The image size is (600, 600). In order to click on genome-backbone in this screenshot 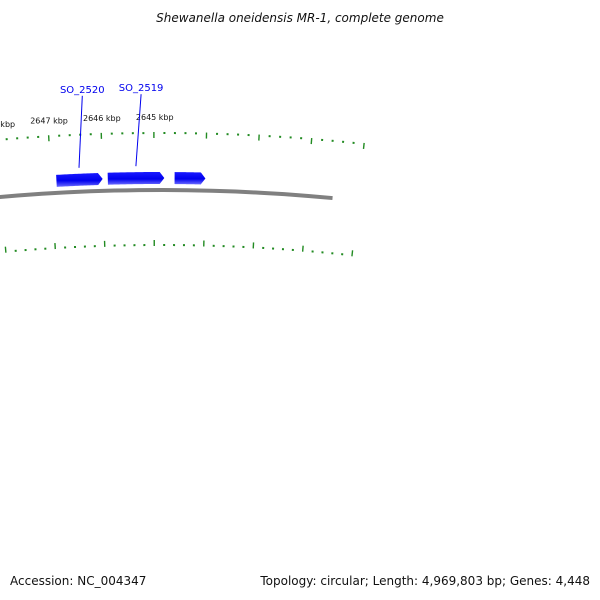, I will do `click(166, 194)`.